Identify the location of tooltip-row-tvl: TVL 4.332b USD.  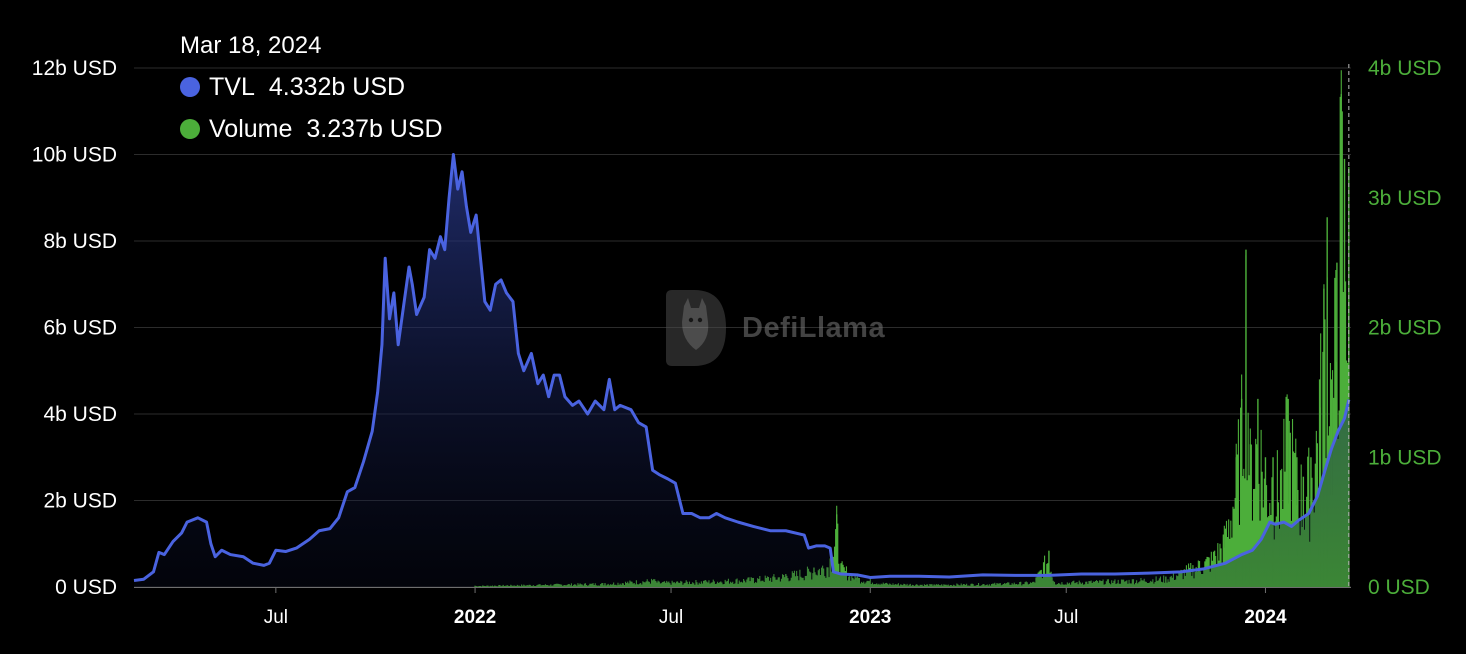
(311, 87).